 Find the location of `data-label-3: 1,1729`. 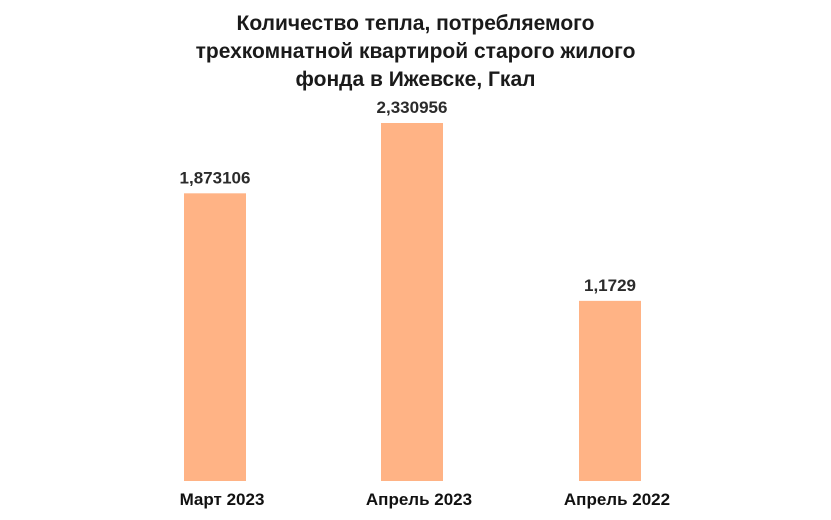

data-label-3: 1,1729 is located at coordinates (610, 285).